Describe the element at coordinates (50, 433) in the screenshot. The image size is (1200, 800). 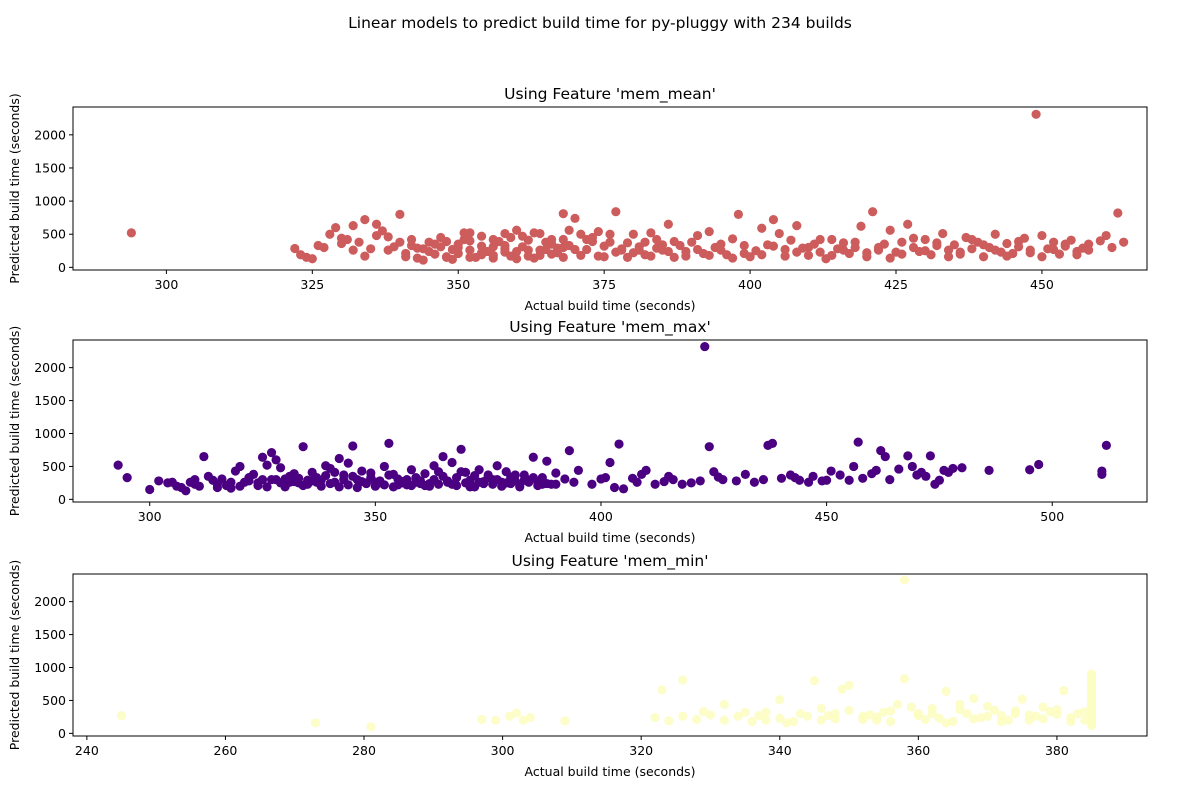
I see `y-tick-label-2-2: 1000` at that location.